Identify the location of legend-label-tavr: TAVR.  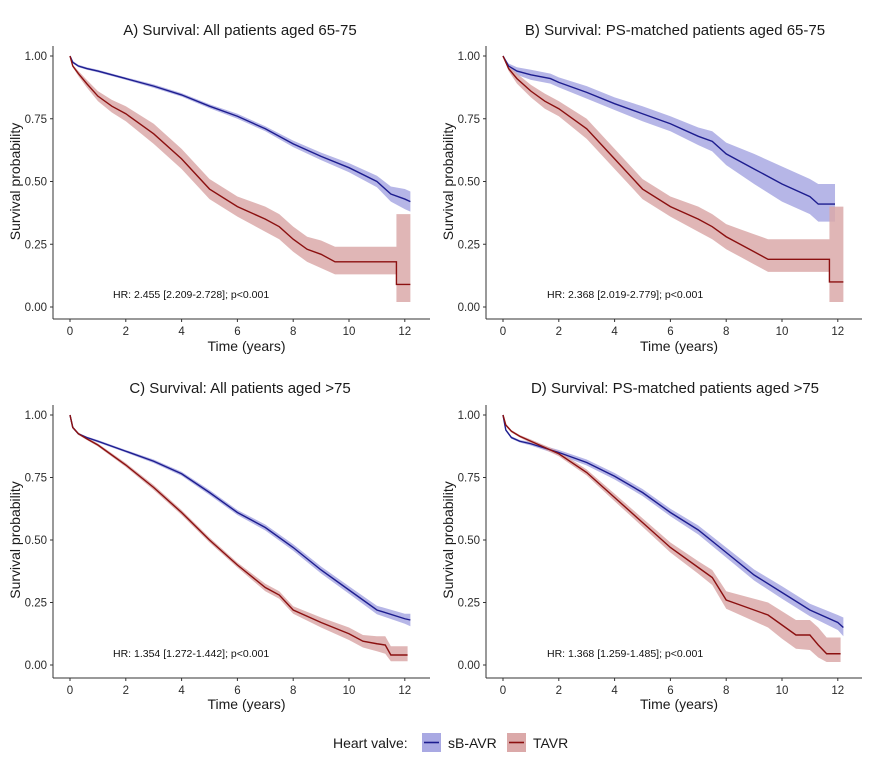
(550, 743).